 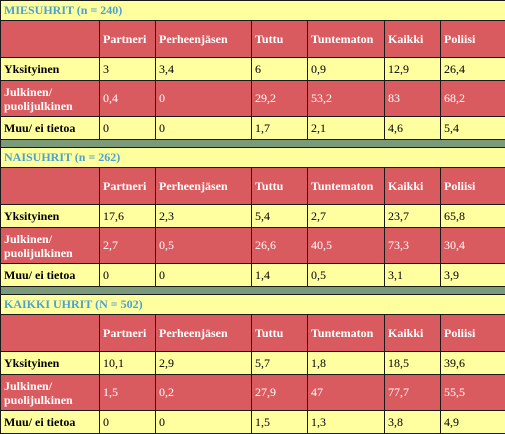 What do you see at coordinates (413, 246) in the screenshot?
I see `table-cell: 73,3` at bounding box center [413, 246].